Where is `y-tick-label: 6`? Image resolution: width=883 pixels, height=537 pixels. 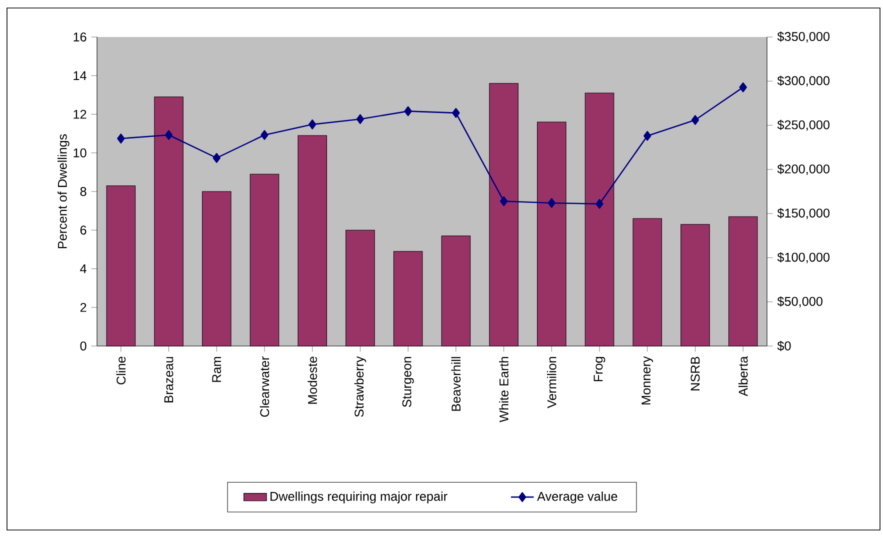
y-tick-label: 6 is located at coordinates (83, 230).